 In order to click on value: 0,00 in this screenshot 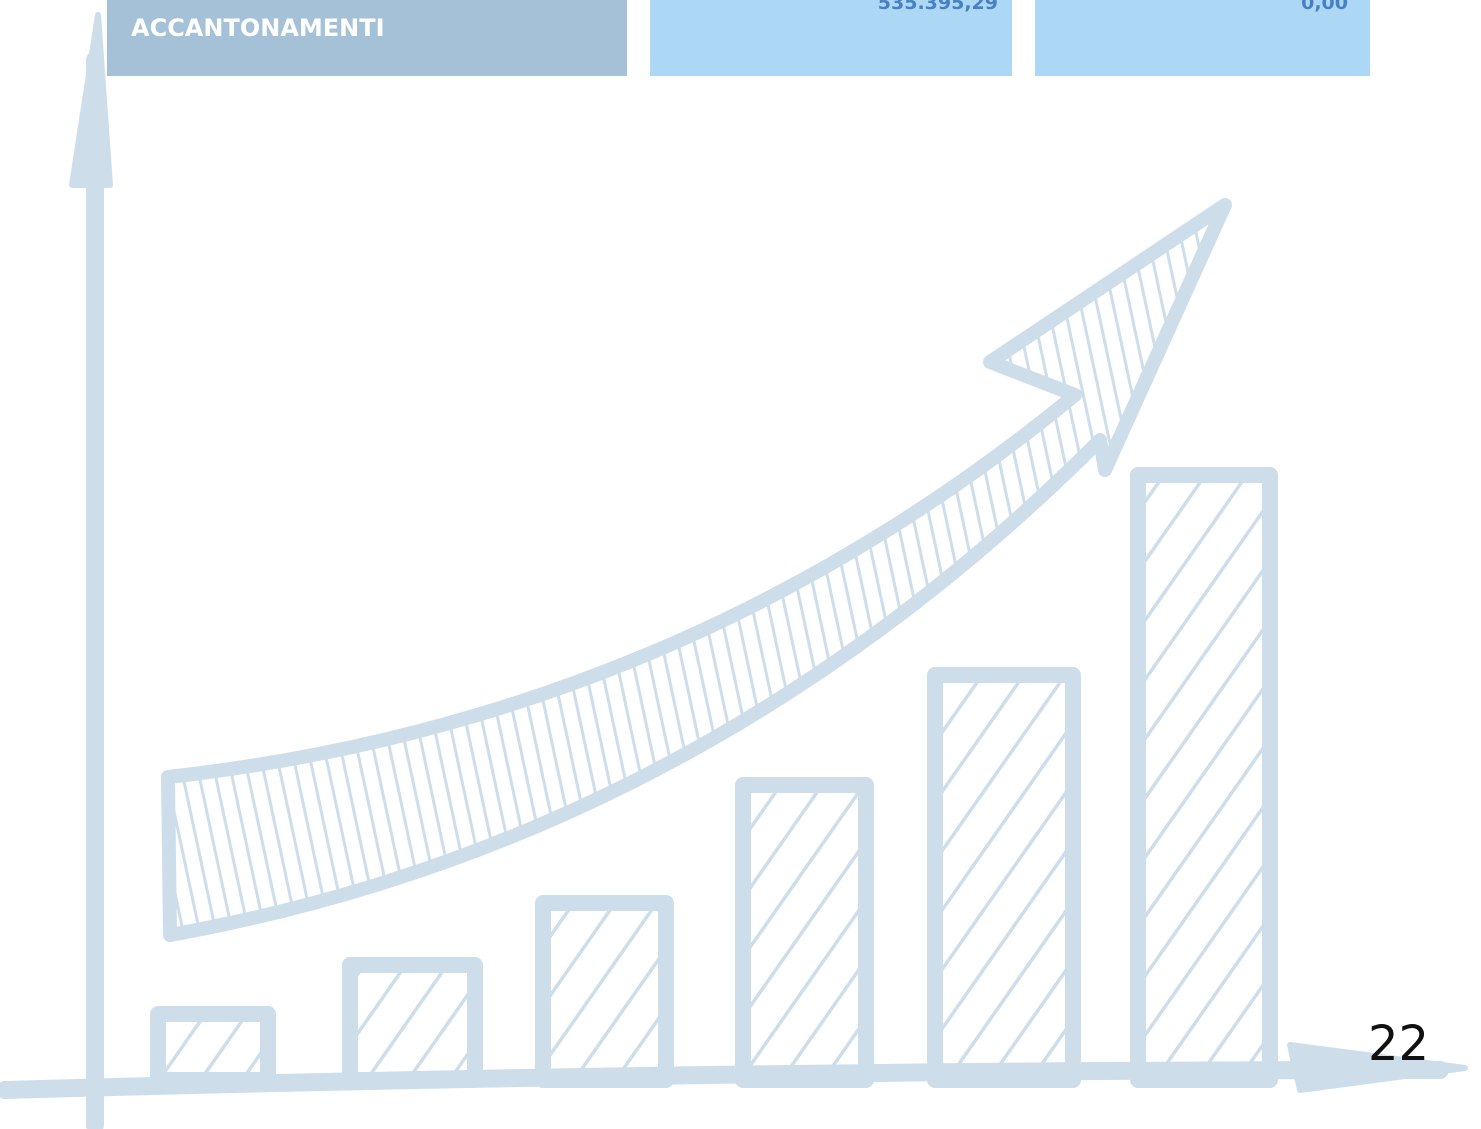, I will do `click(1324, 7)`.